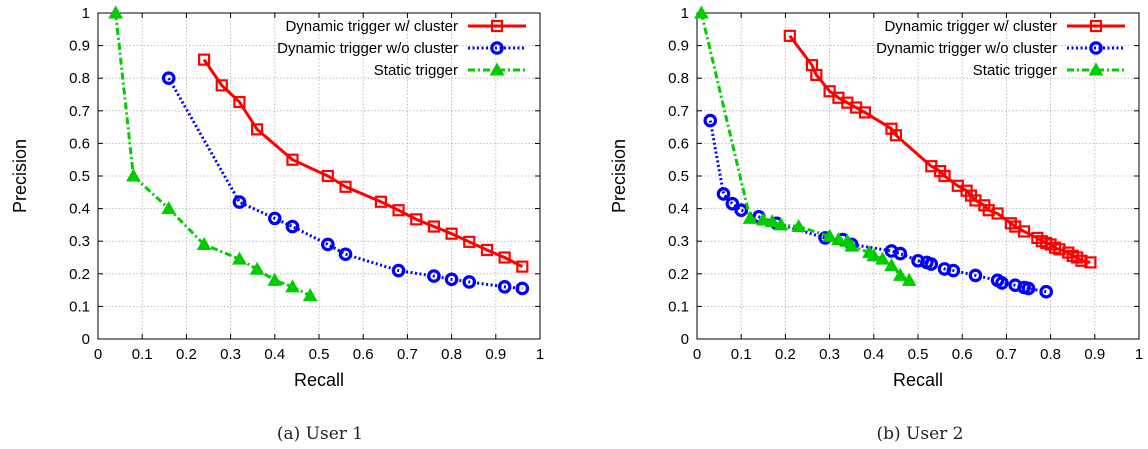  Describe the element at coordinates (918, 354) in the screenshot. I see `x-tick-label: 0.5` at that location.